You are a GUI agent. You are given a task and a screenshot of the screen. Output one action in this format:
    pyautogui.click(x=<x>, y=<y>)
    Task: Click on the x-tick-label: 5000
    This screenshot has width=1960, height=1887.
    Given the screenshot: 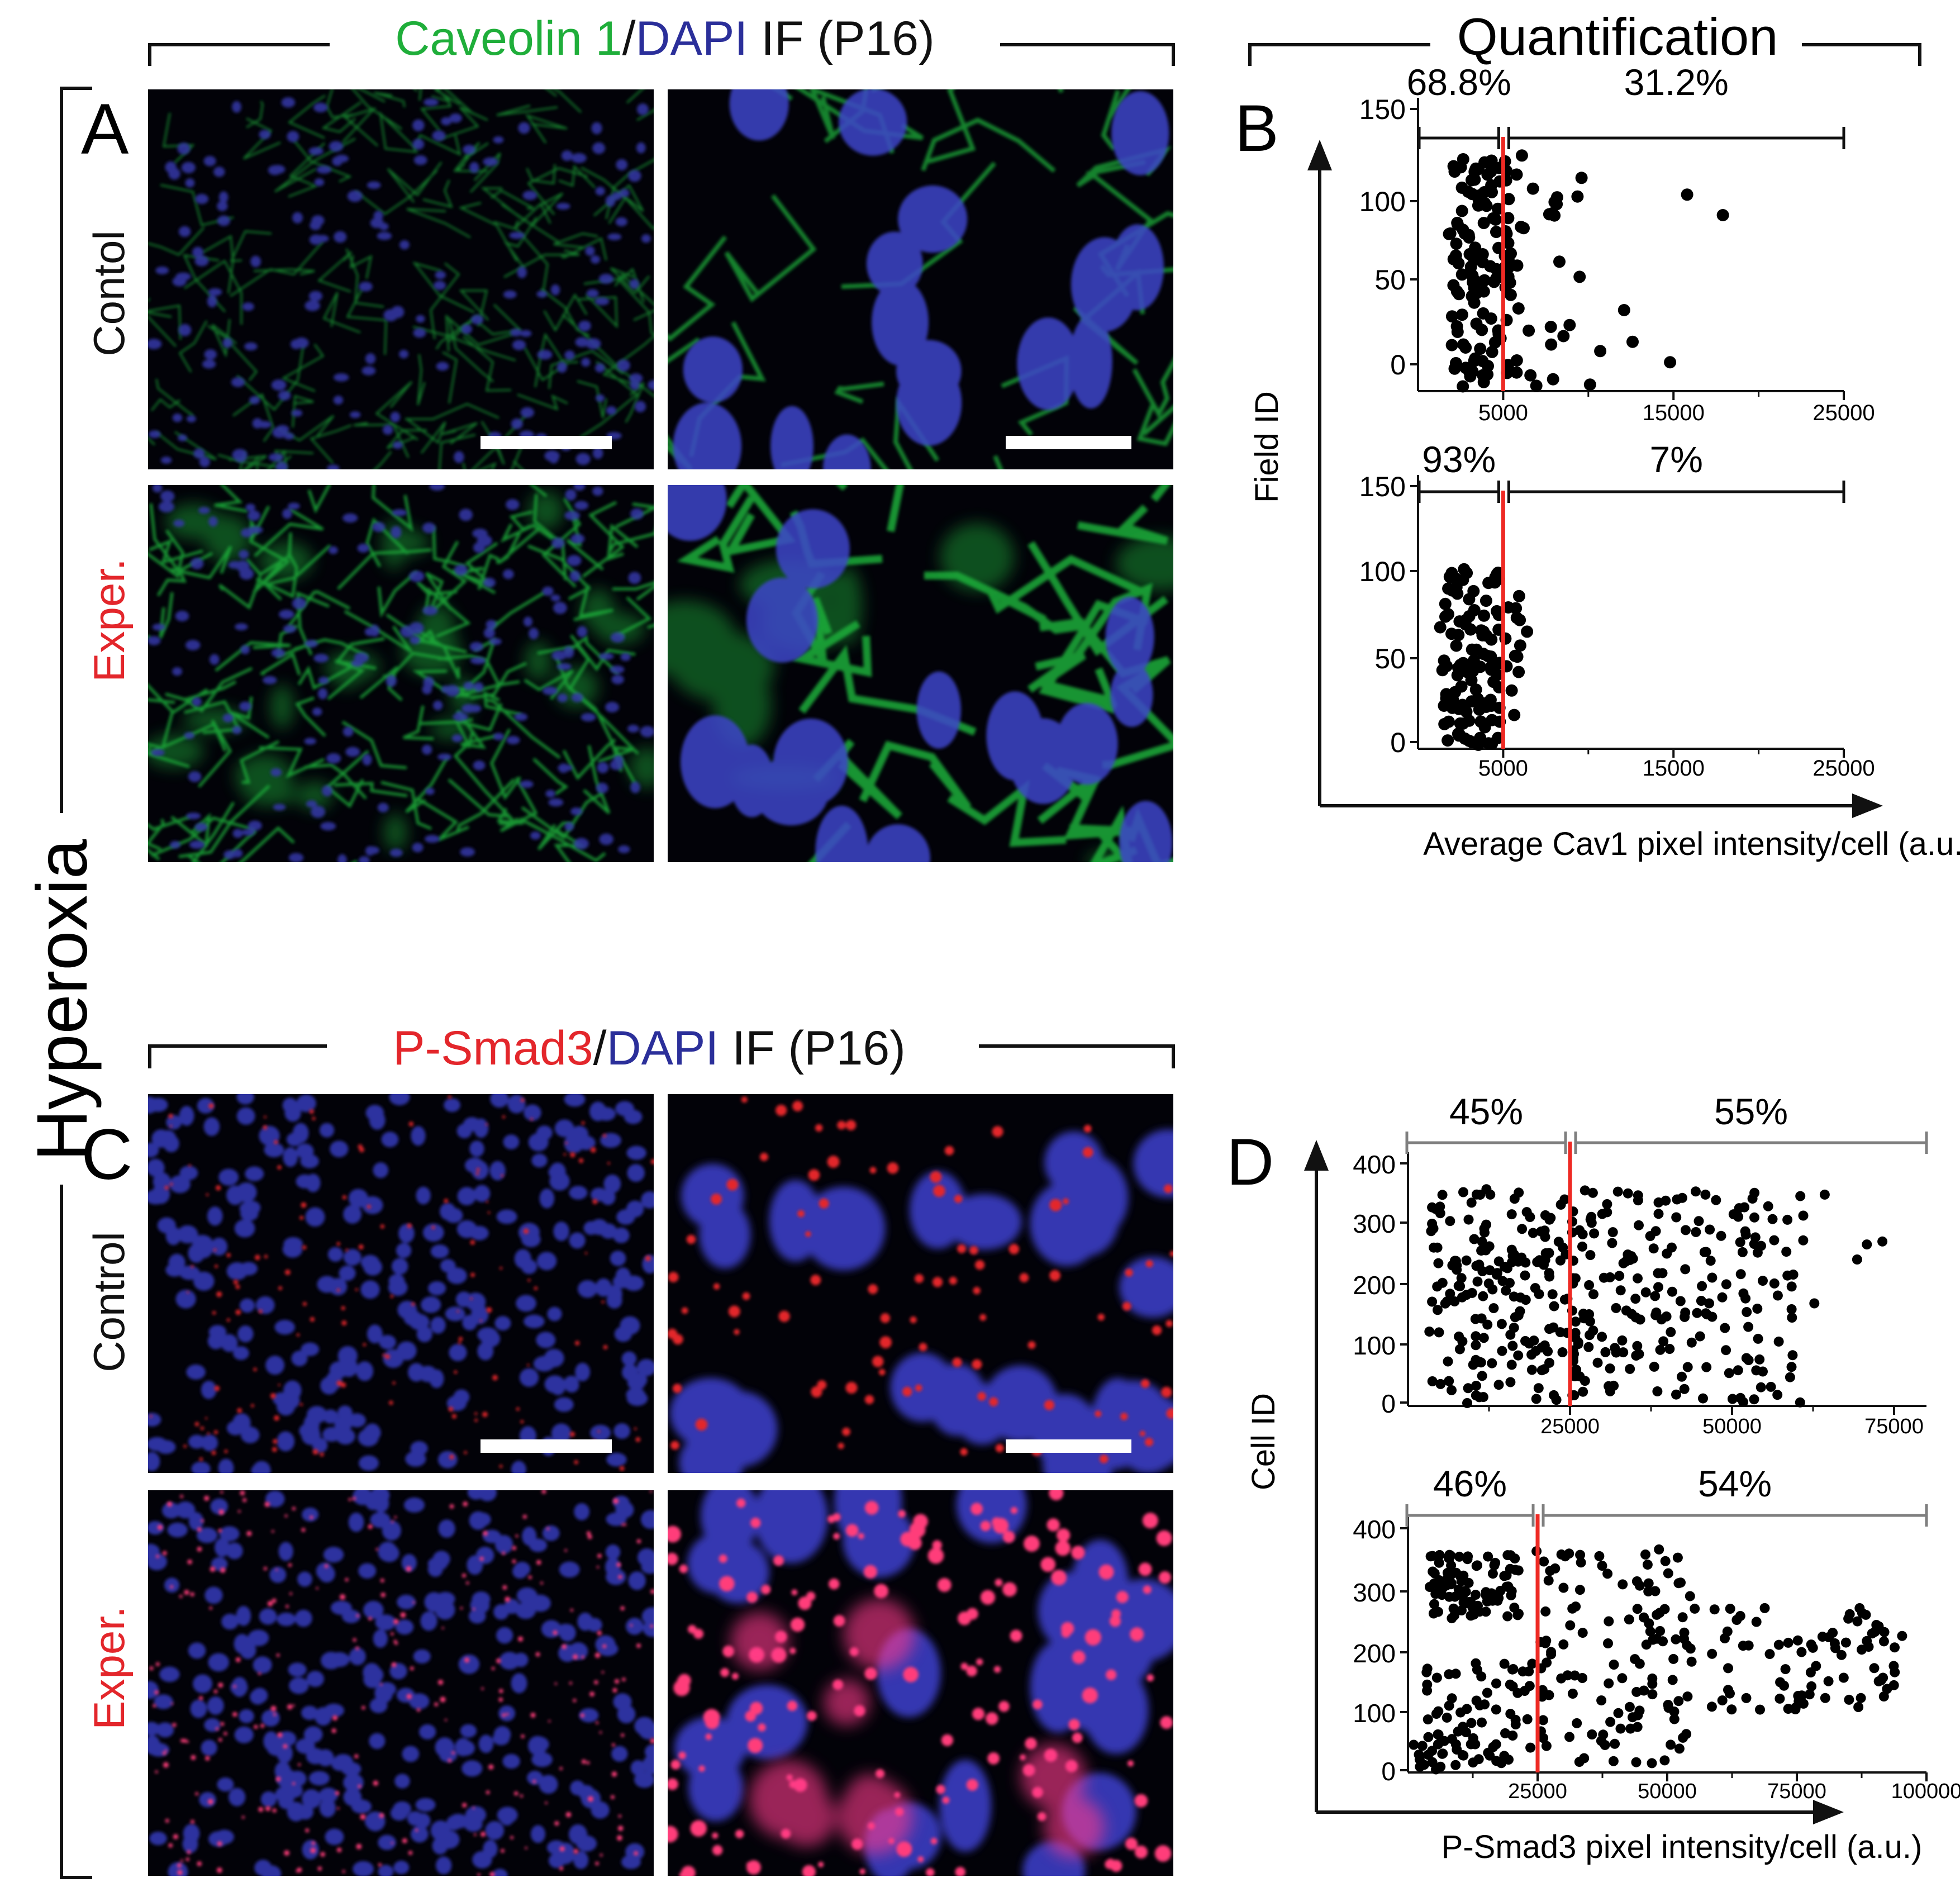 What is the action you would take?
    pyautogui.click(x=1503, y=768)
    